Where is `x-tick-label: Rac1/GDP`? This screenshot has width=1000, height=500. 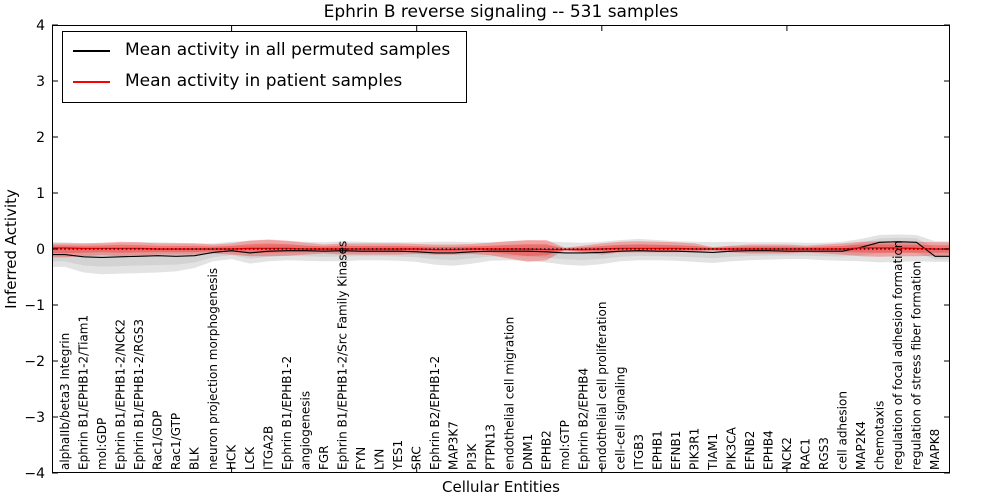
x-tick-label: Rac1/GDP is located at coordinates (158, 440).